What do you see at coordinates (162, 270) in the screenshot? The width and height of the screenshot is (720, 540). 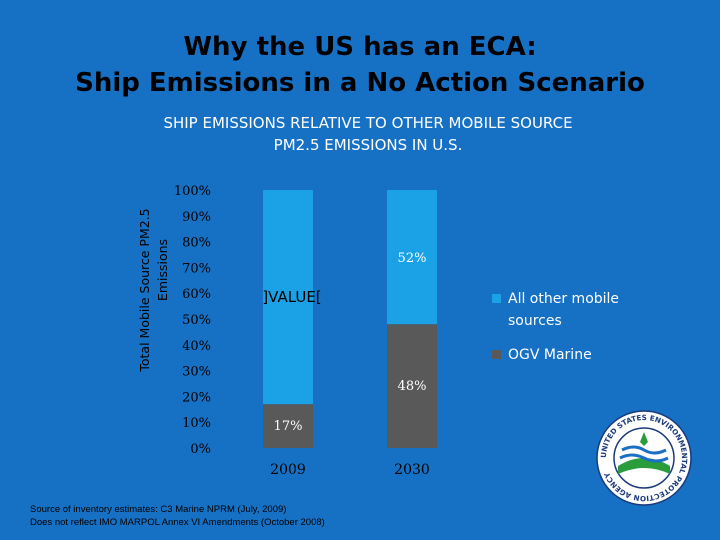 I see `y-axis-label-line2: Emissions` at bounding box center [162, 270].